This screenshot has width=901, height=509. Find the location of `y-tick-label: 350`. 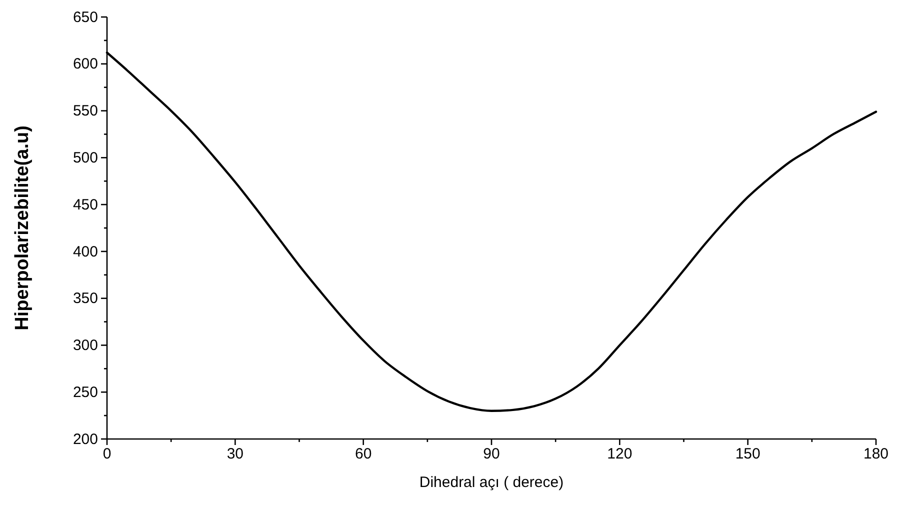

y-tick-label: 350 is located at coordinates (85, 299).